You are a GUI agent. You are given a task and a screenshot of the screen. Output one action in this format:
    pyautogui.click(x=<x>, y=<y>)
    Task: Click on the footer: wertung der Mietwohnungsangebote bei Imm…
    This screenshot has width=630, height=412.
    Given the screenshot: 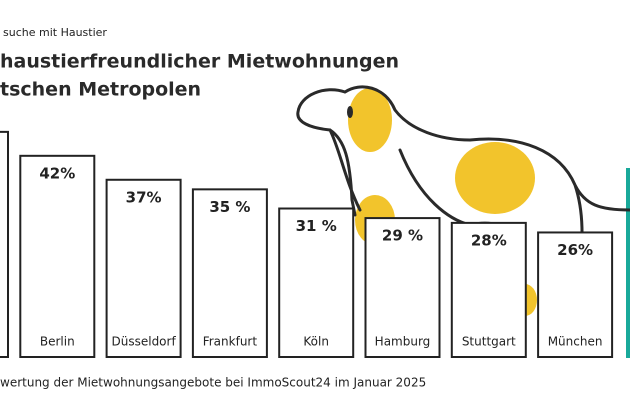 What is the action you would take?
    pyautogui.click(x=213, y=383)
    